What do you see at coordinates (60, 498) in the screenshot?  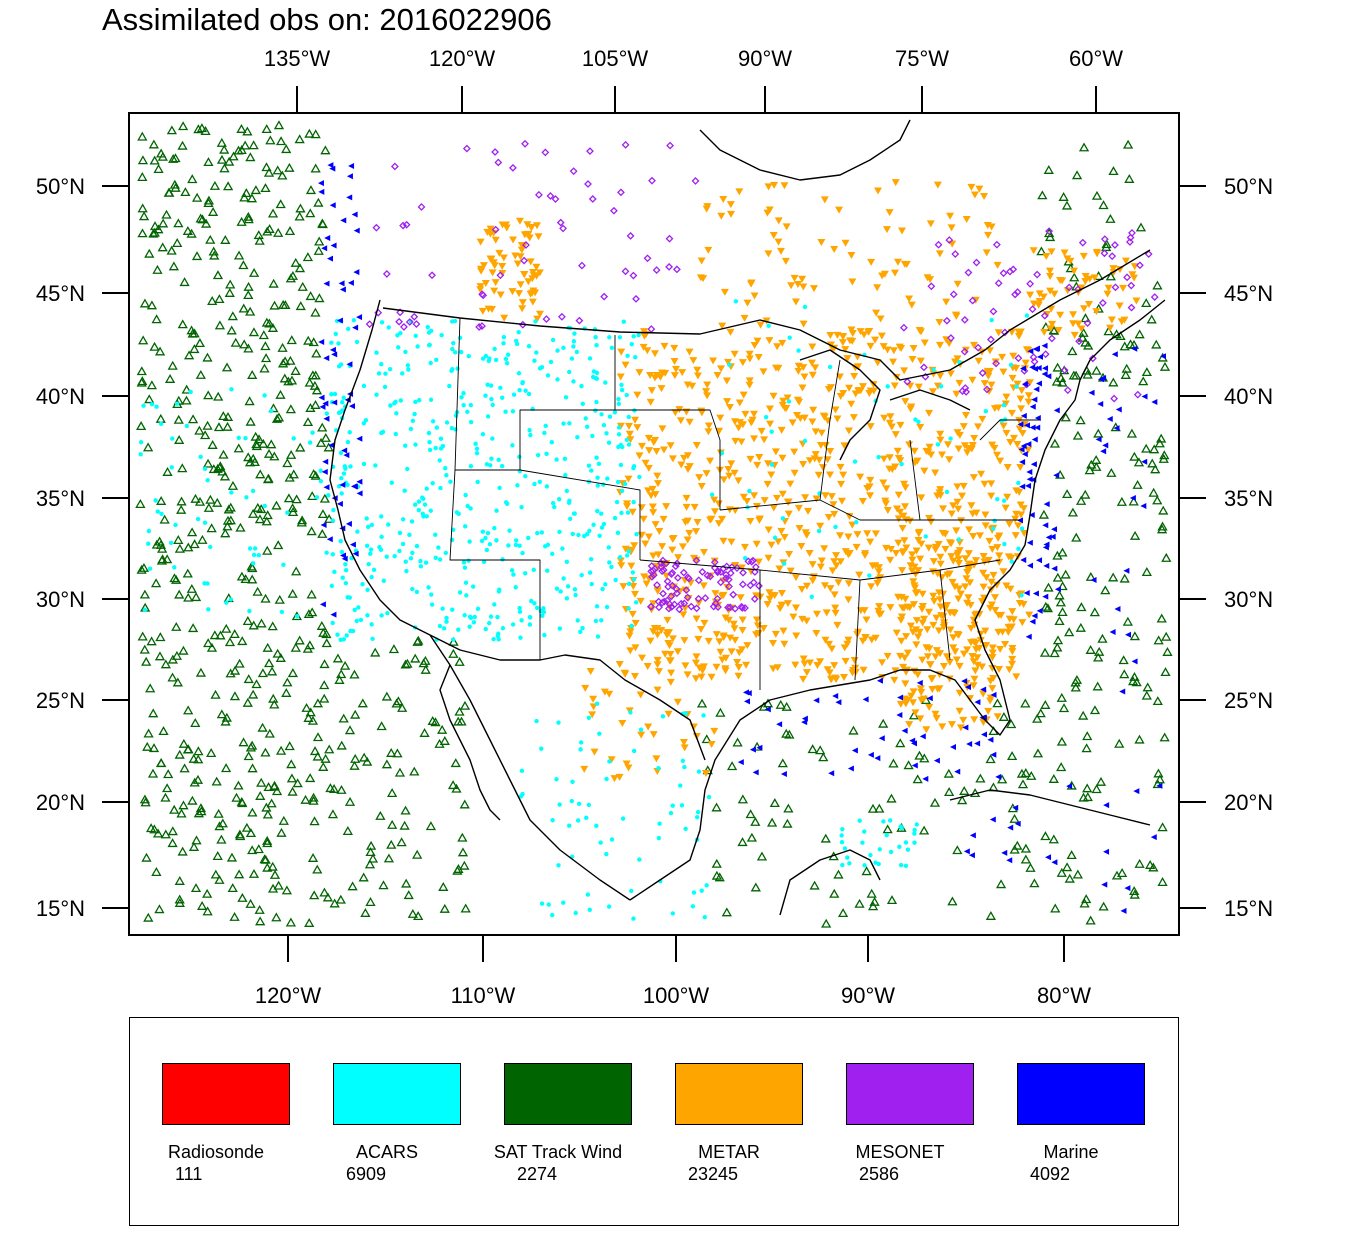 I see `left-lat-label: 35°N` at bounding box center [60, 498].